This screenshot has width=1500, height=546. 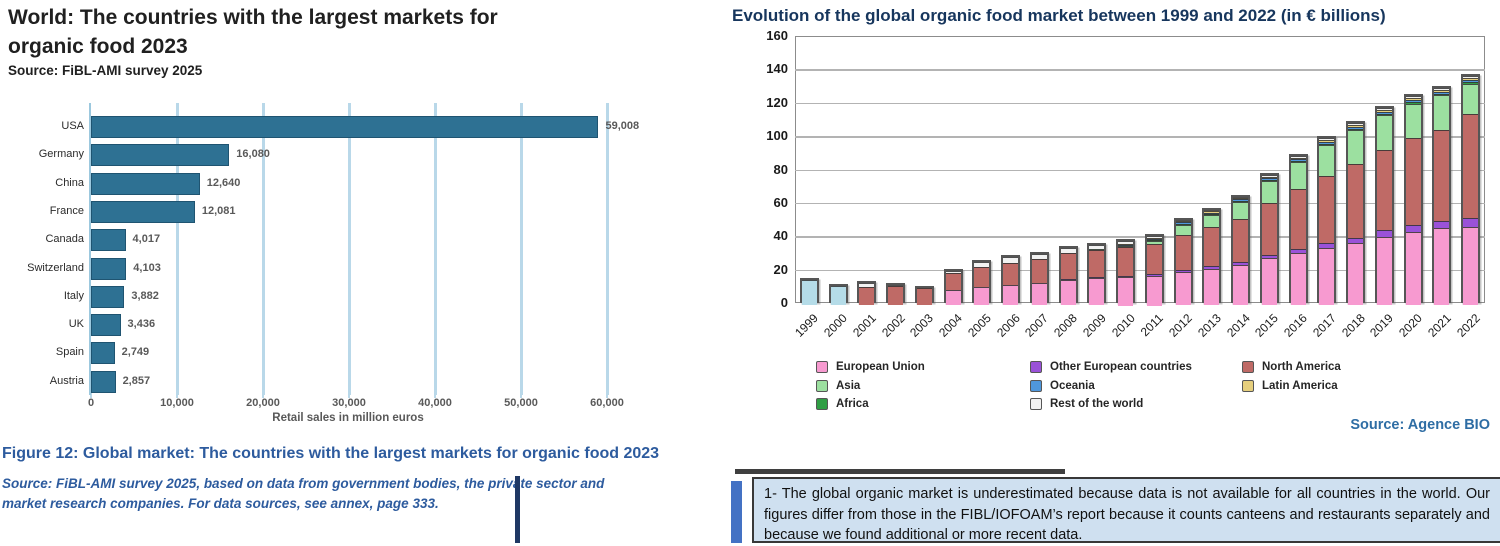 What do you see at coordinates (1086, 404) in the screenshot?
I see `legend-entry-rest-of-the-world: Rest of the world` at bounding box center [1086, 404].